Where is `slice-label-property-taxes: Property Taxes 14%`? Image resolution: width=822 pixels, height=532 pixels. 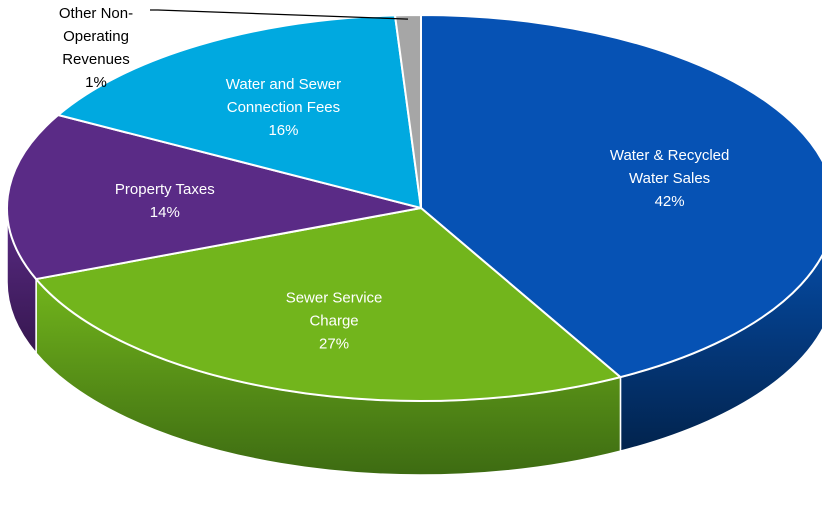
slice-label-property-taxes: Property Taxes 14% is located at coordinates (165, 201).